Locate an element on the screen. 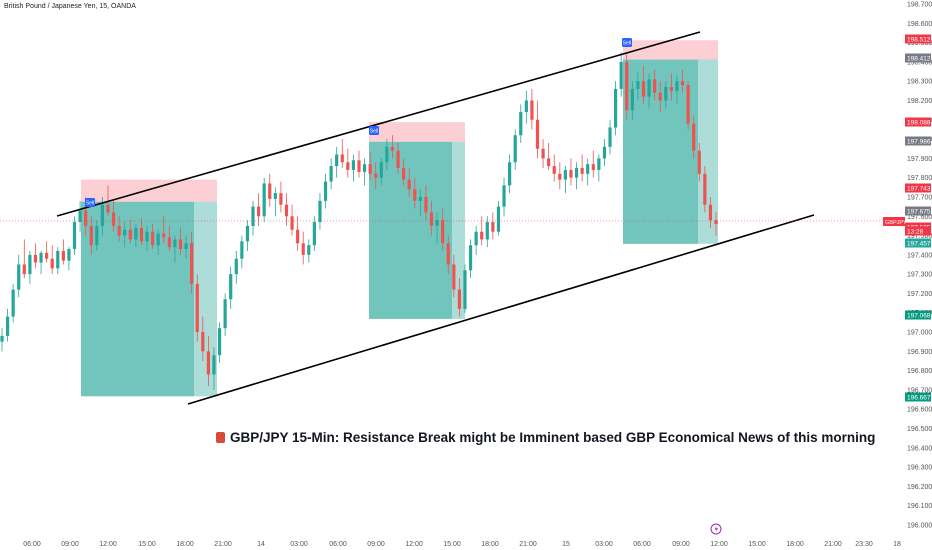 Image resolution: width=932 pixels, height=550 pixels. y-tick-label: 197.400 is located at coordinates (919, 255).